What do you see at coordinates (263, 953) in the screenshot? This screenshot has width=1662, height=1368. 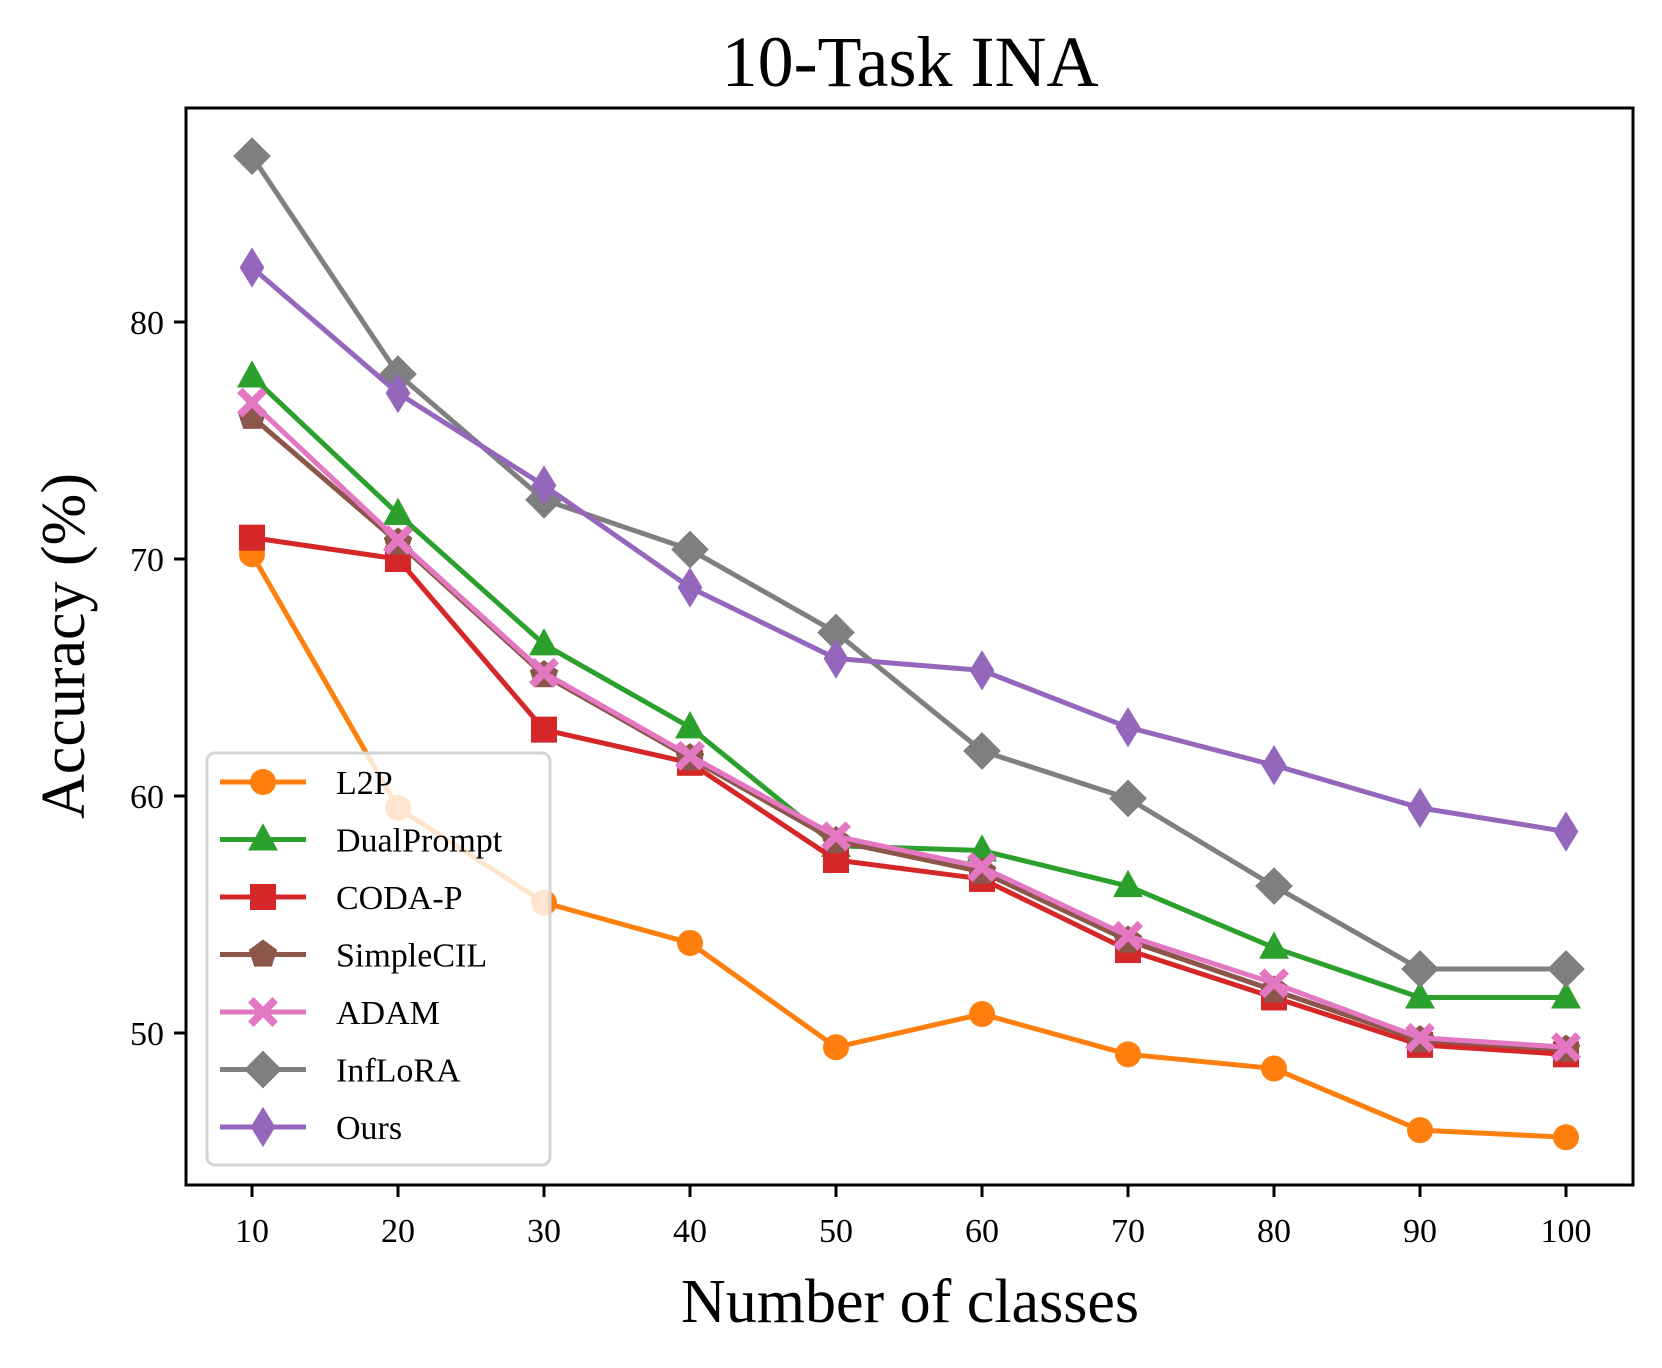 I see `legend-marker-simplecil` at bounding box center [263, 953].